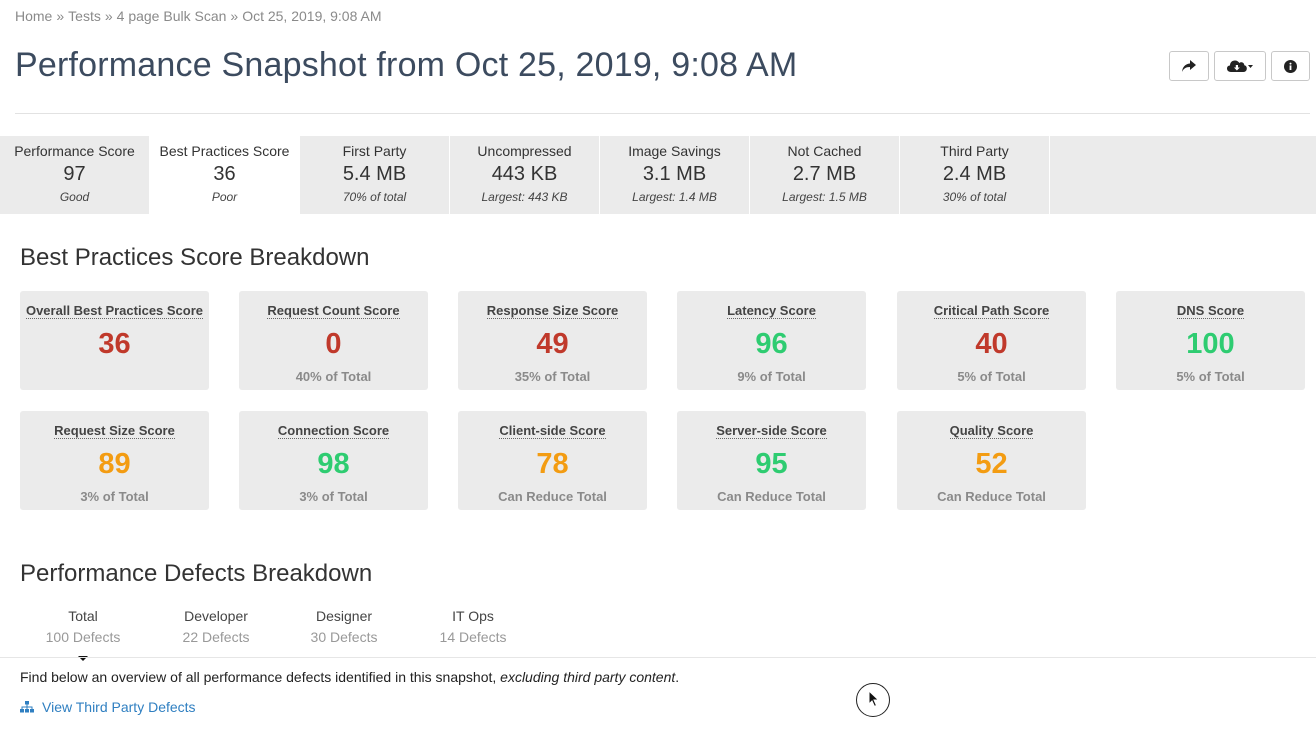 The height and width of the screenshot is (732, 1316). I want to click on metric-tab-image-savings: Image Savings 3.1 MB Largest: 1.4 MB, so click(675, 175).